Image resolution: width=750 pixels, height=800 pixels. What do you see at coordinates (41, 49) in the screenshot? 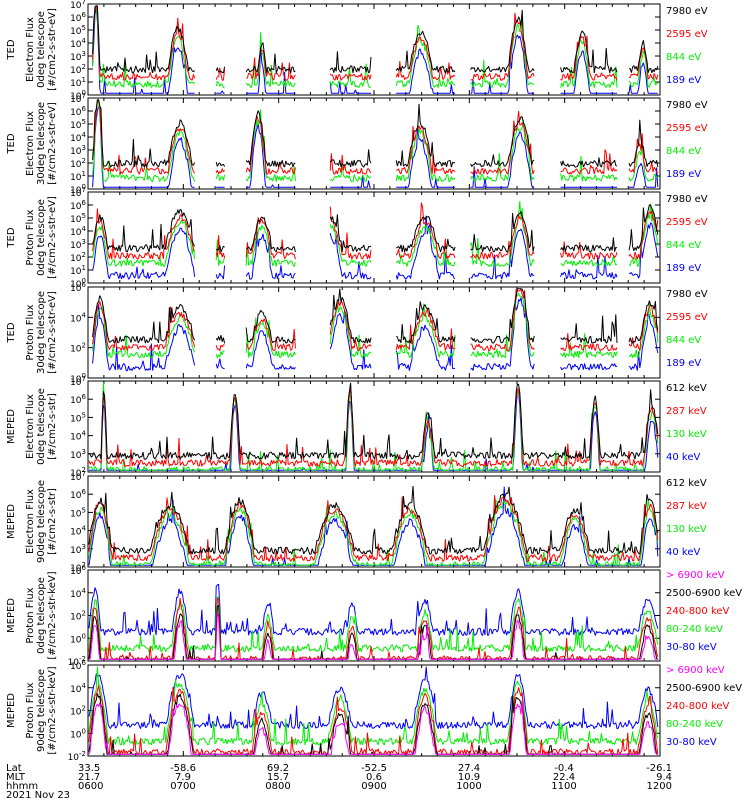
I see `y-axis-label-line: 0deg telescope` at bounding box center [41, 49].